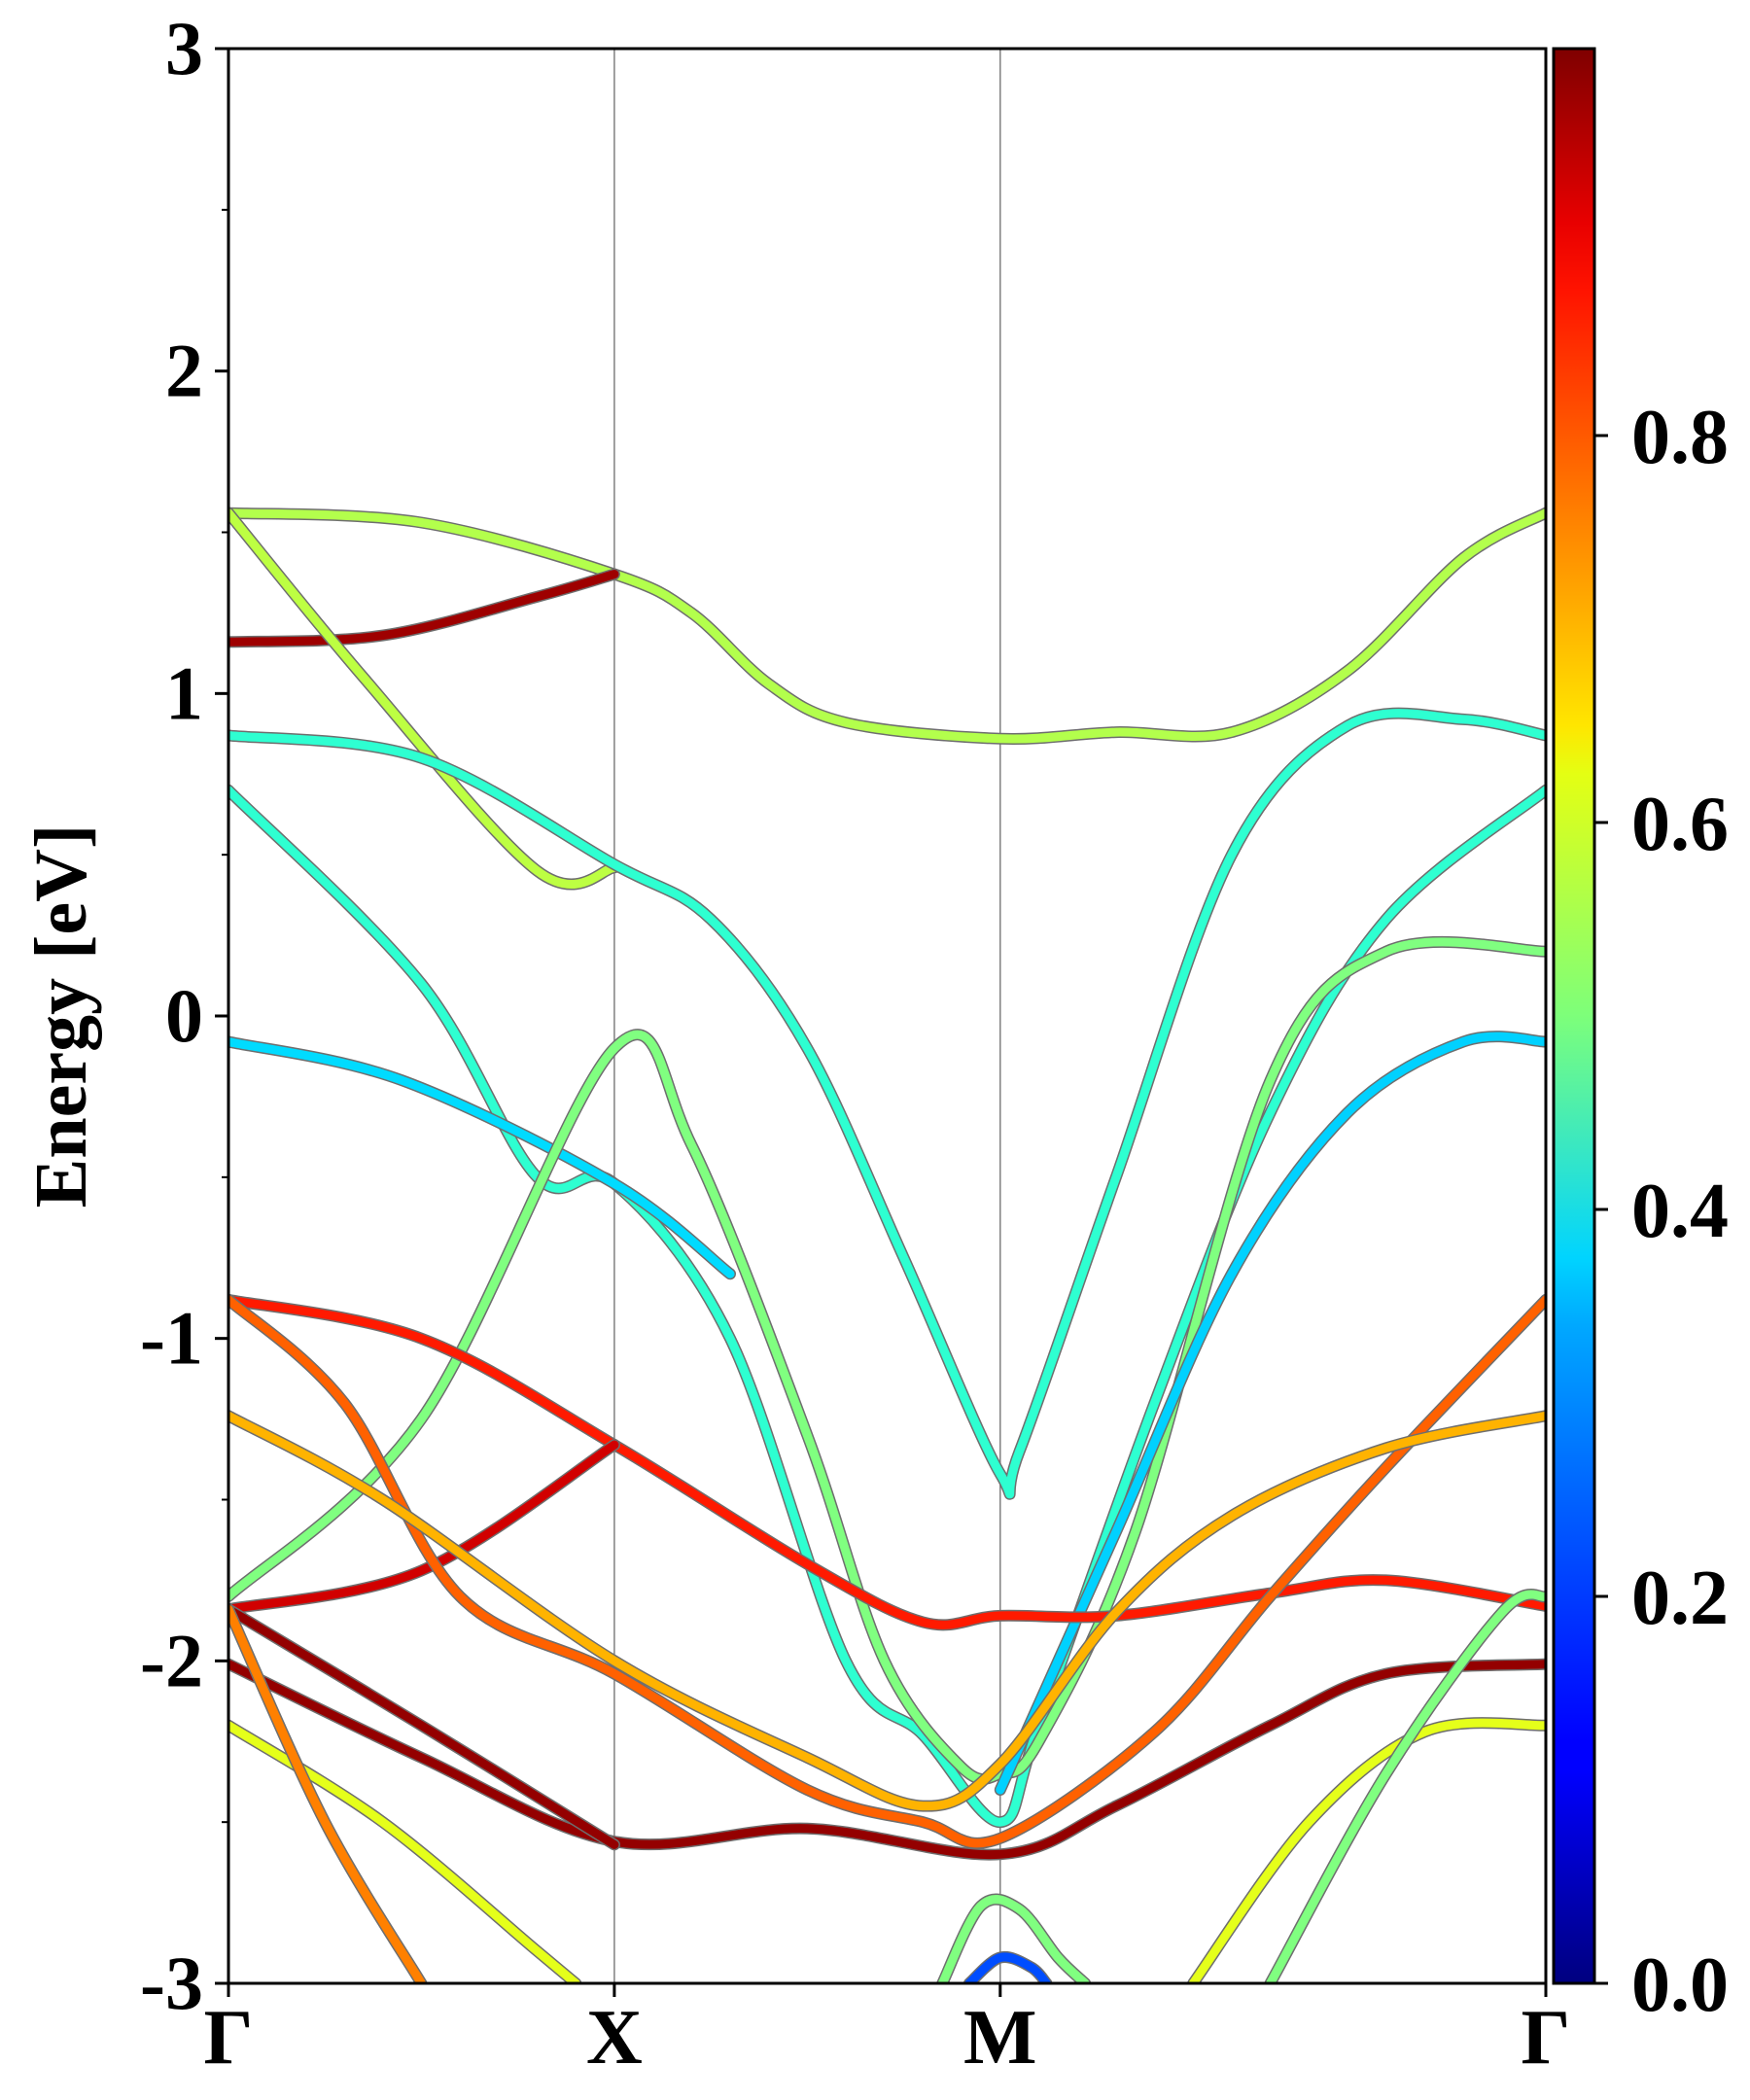  Describe the element at coordinates (171, 1983) in the screenshot. I see `y-tick-label-0: -3` at that location.